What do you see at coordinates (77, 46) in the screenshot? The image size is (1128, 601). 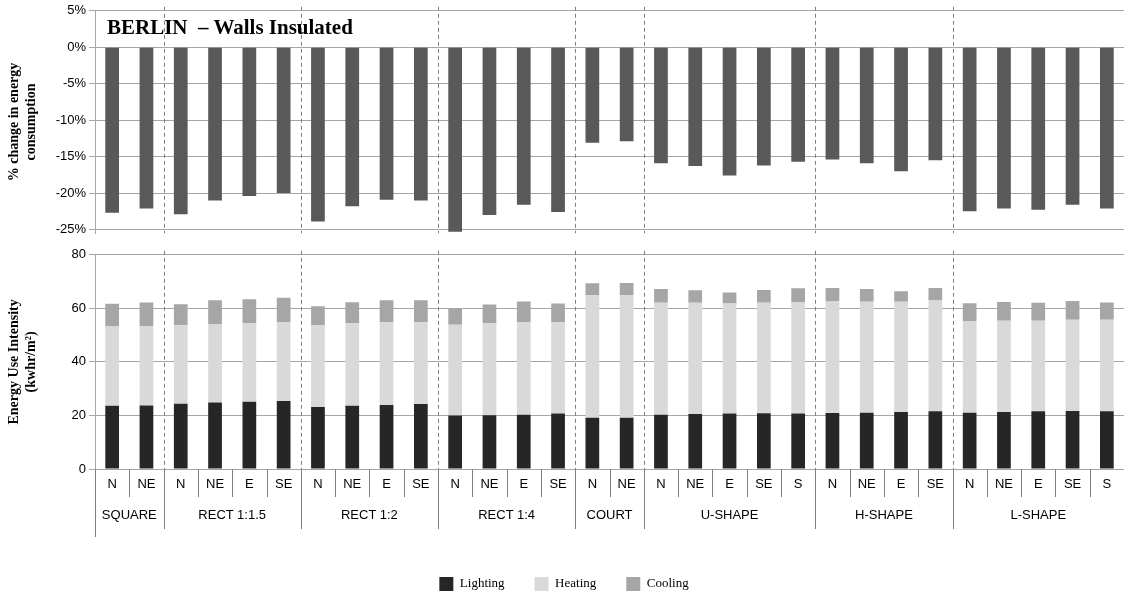 I see `y-tick-label: 0%` at bounding box center [77, 46].